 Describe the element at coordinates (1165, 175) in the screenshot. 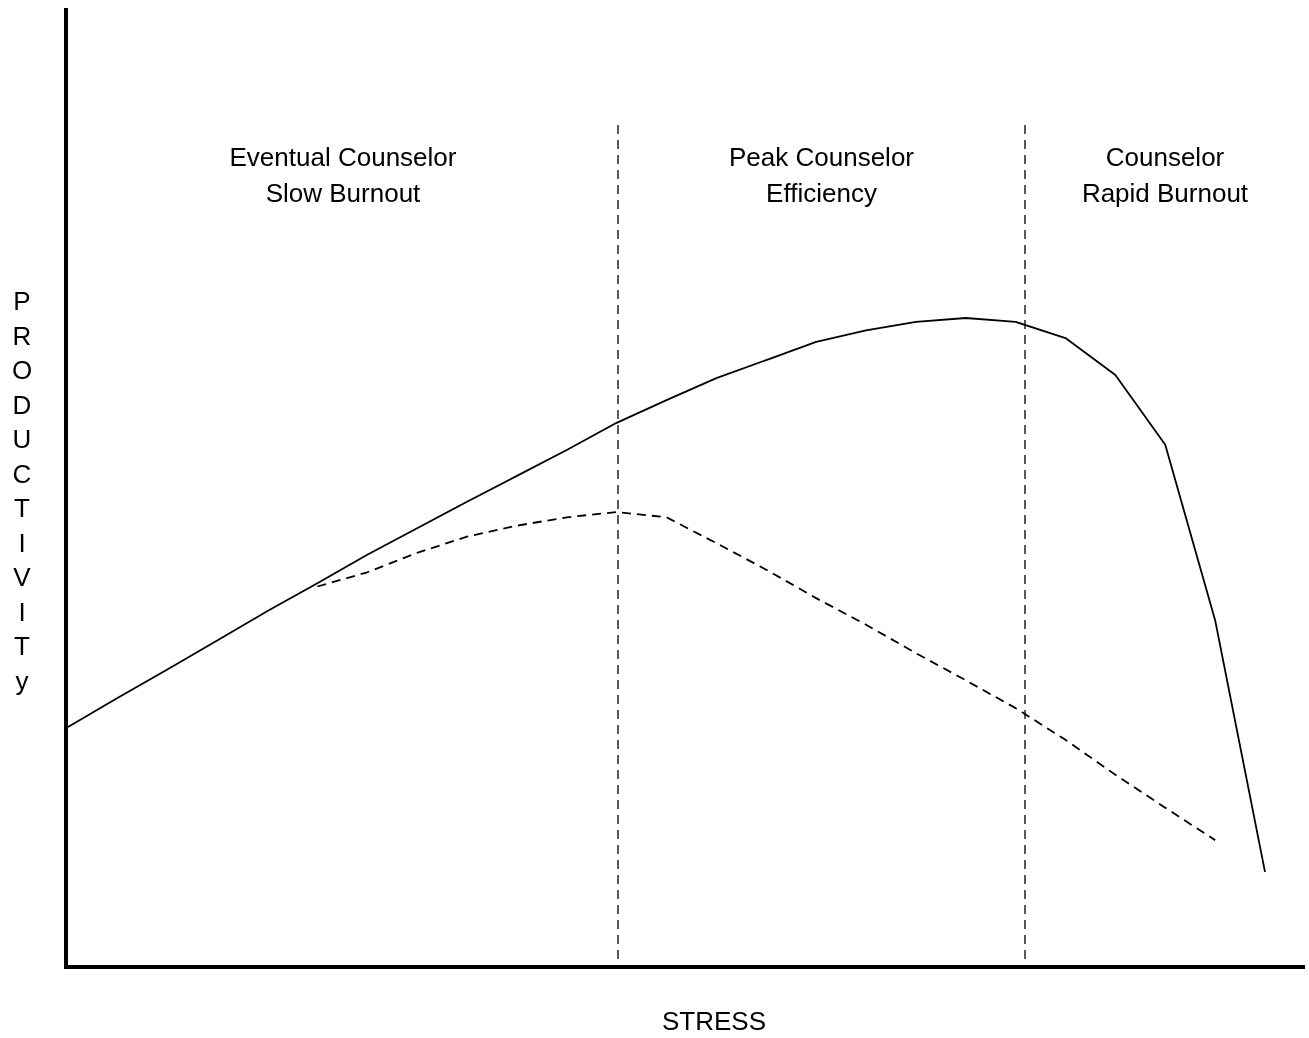

I see `text: Counselor Rapid Burnout` at that location.